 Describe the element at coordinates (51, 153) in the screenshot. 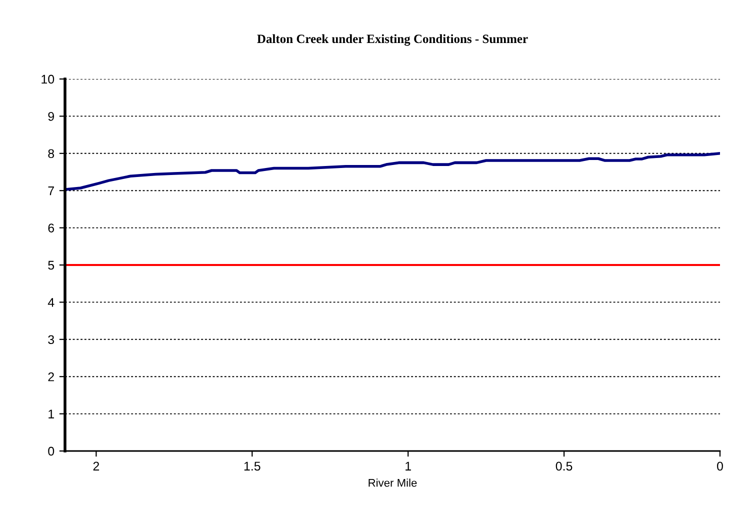

I see `y-tick-label: 8` at that location.